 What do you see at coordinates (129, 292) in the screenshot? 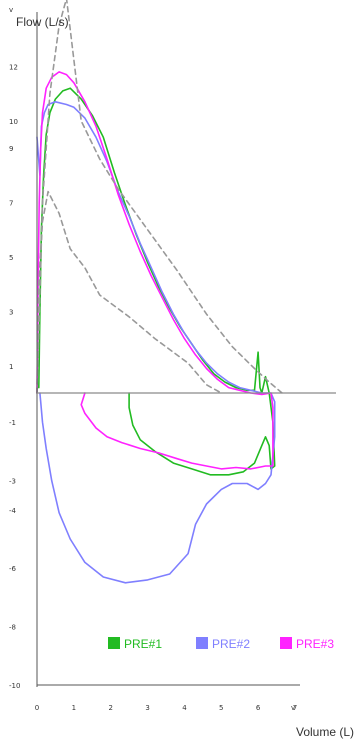
I see `predicted-curve` at bounding box center [129, 292].